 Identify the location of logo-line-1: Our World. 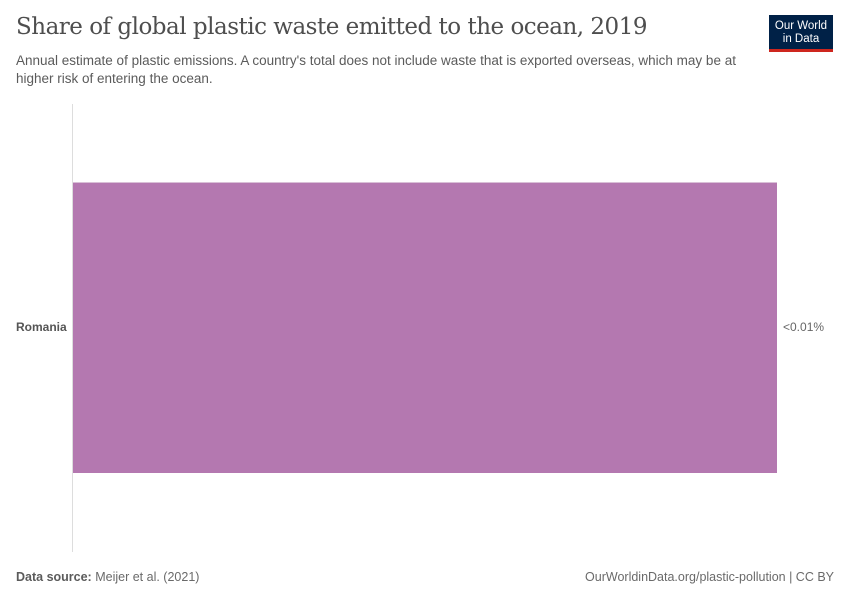
(801, 26).